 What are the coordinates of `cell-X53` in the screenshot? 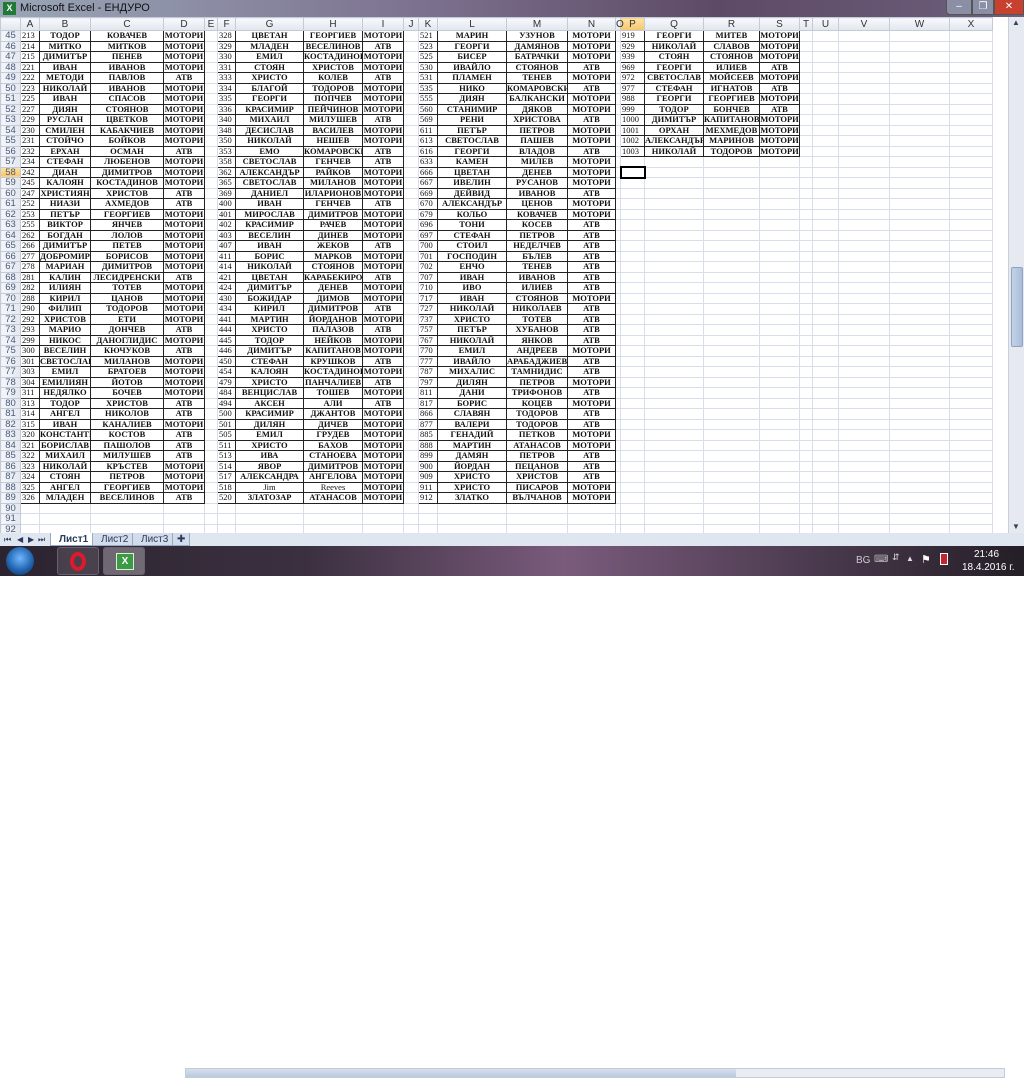 It's located at (971, 120).